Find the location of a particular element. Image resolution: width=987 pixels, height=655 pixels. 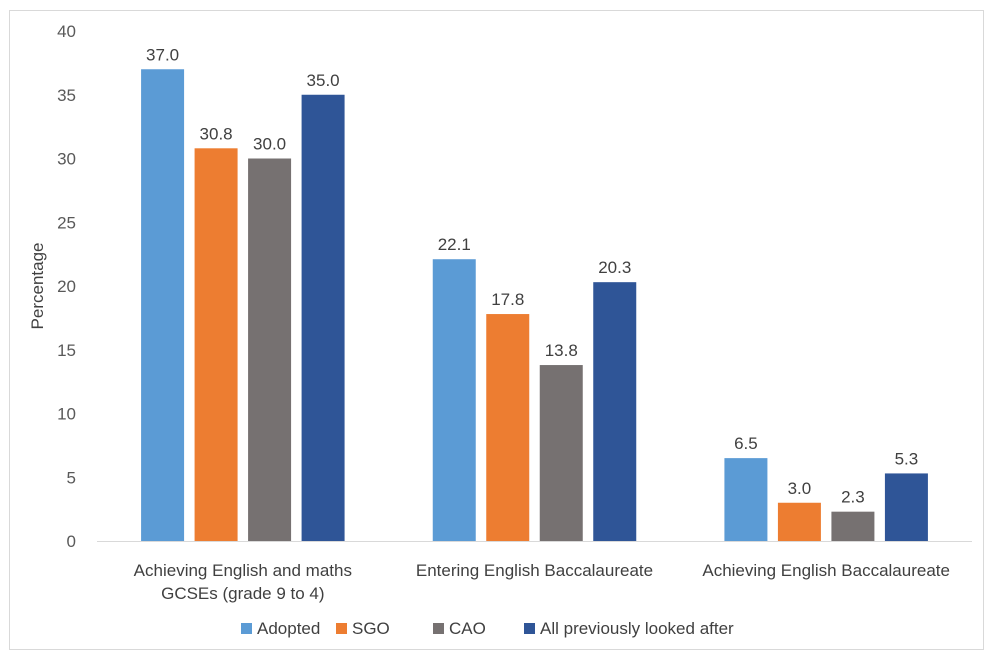

y-axis-title: Percentage is located at coordinates (37, 286).